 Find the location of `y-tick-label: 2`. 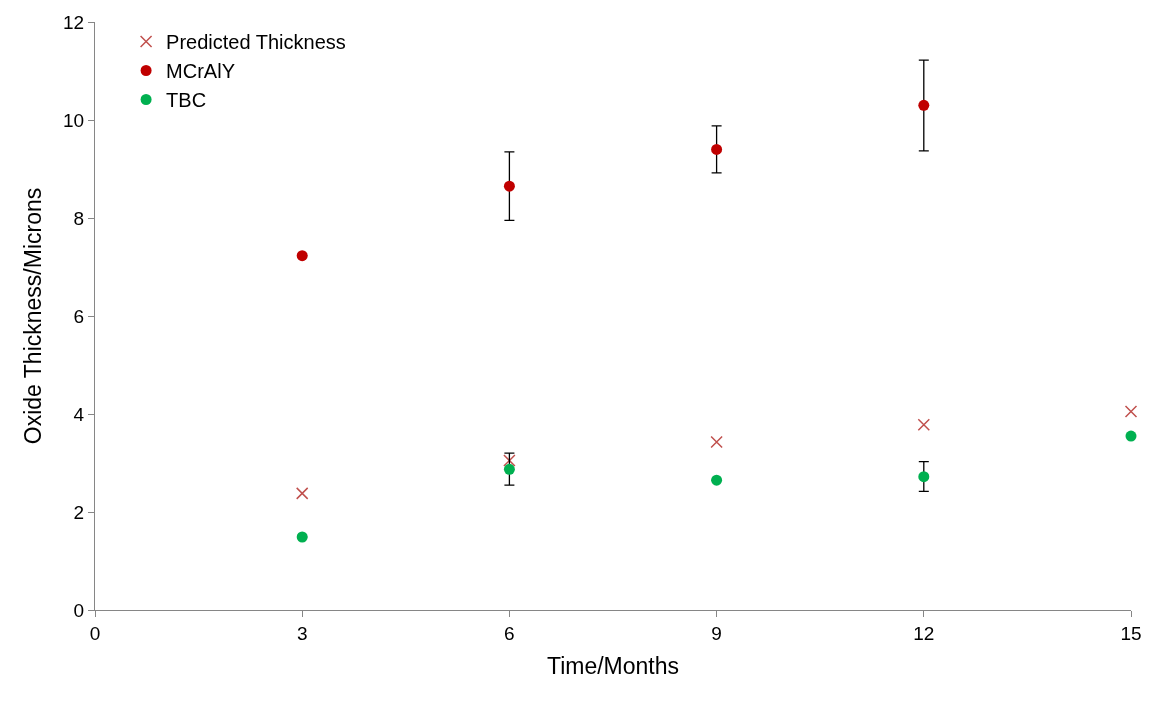

y-tick-label: 2 is located at coordinates (79, 512).